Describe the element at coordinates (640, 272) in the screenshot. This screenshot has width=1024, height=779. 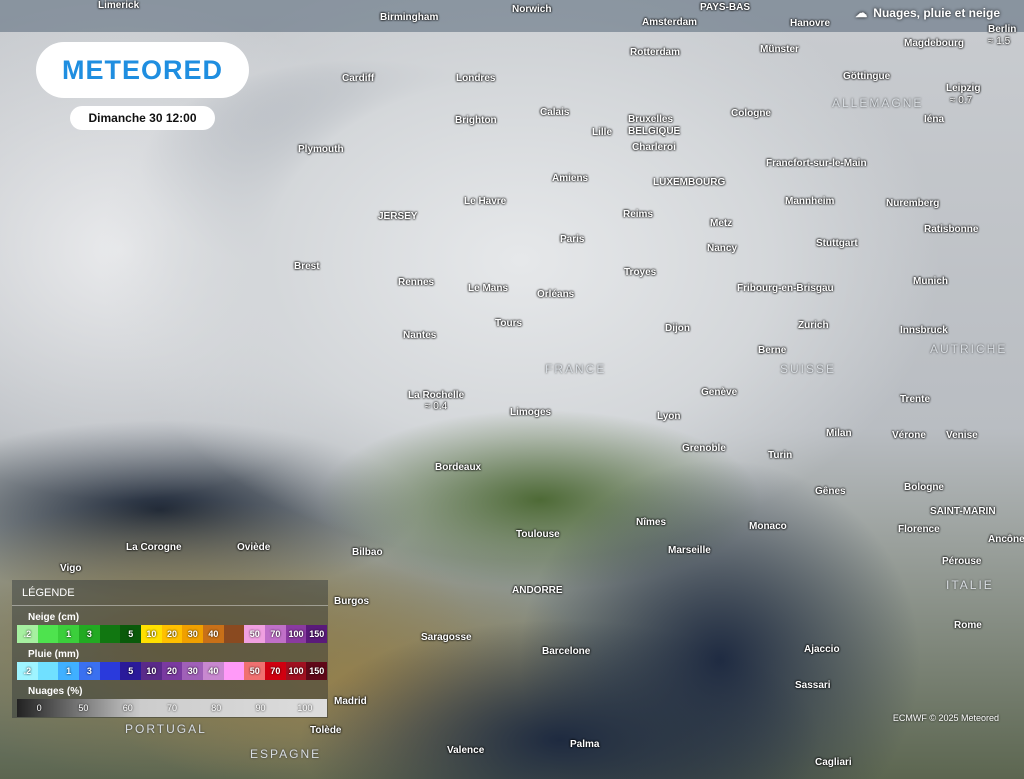
I see `city-label: Troyes` at that location.